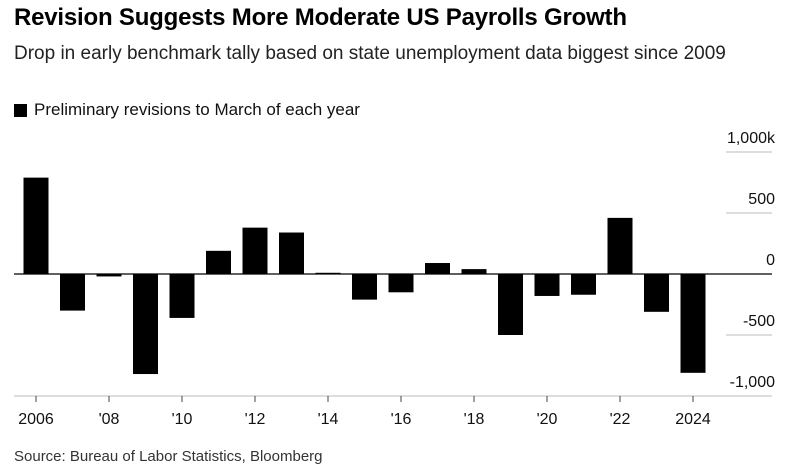  What do you see at coordinates (583, 284) in the screenshot?
I see `bar-2021` at bounding box center [583, 284].